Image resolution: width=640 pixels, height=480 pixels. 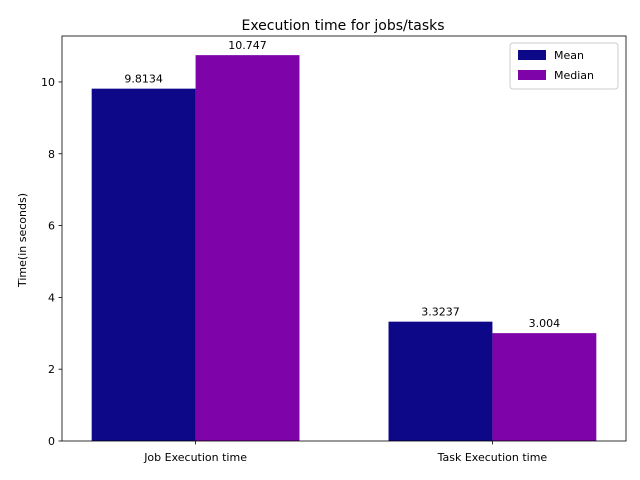 What do you see at coordinates (342, 26) in the screenshot?
I see `chart-title: Execution time for jobs/tasks` at bounding box center [342, 26].